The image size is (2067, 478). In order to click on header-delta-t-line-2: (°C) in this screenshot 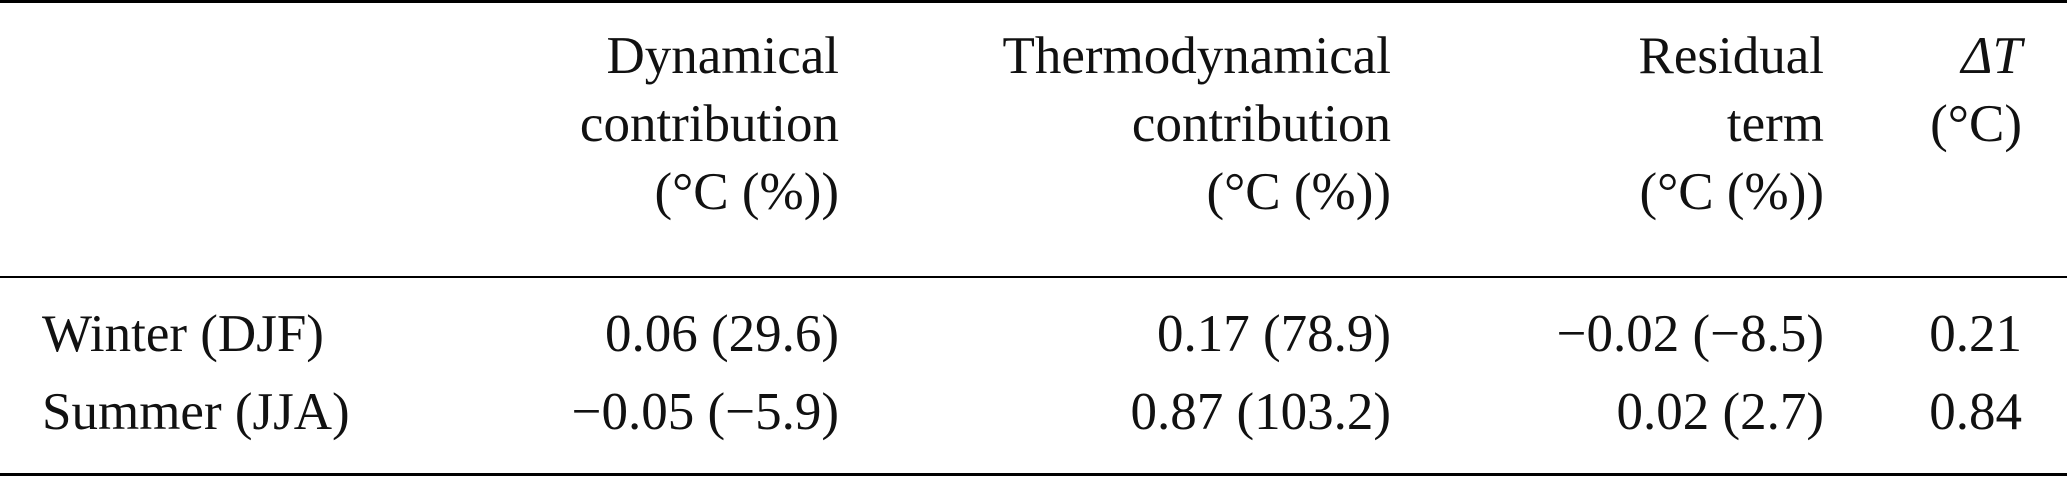, I will do `click(1976, 124)`.